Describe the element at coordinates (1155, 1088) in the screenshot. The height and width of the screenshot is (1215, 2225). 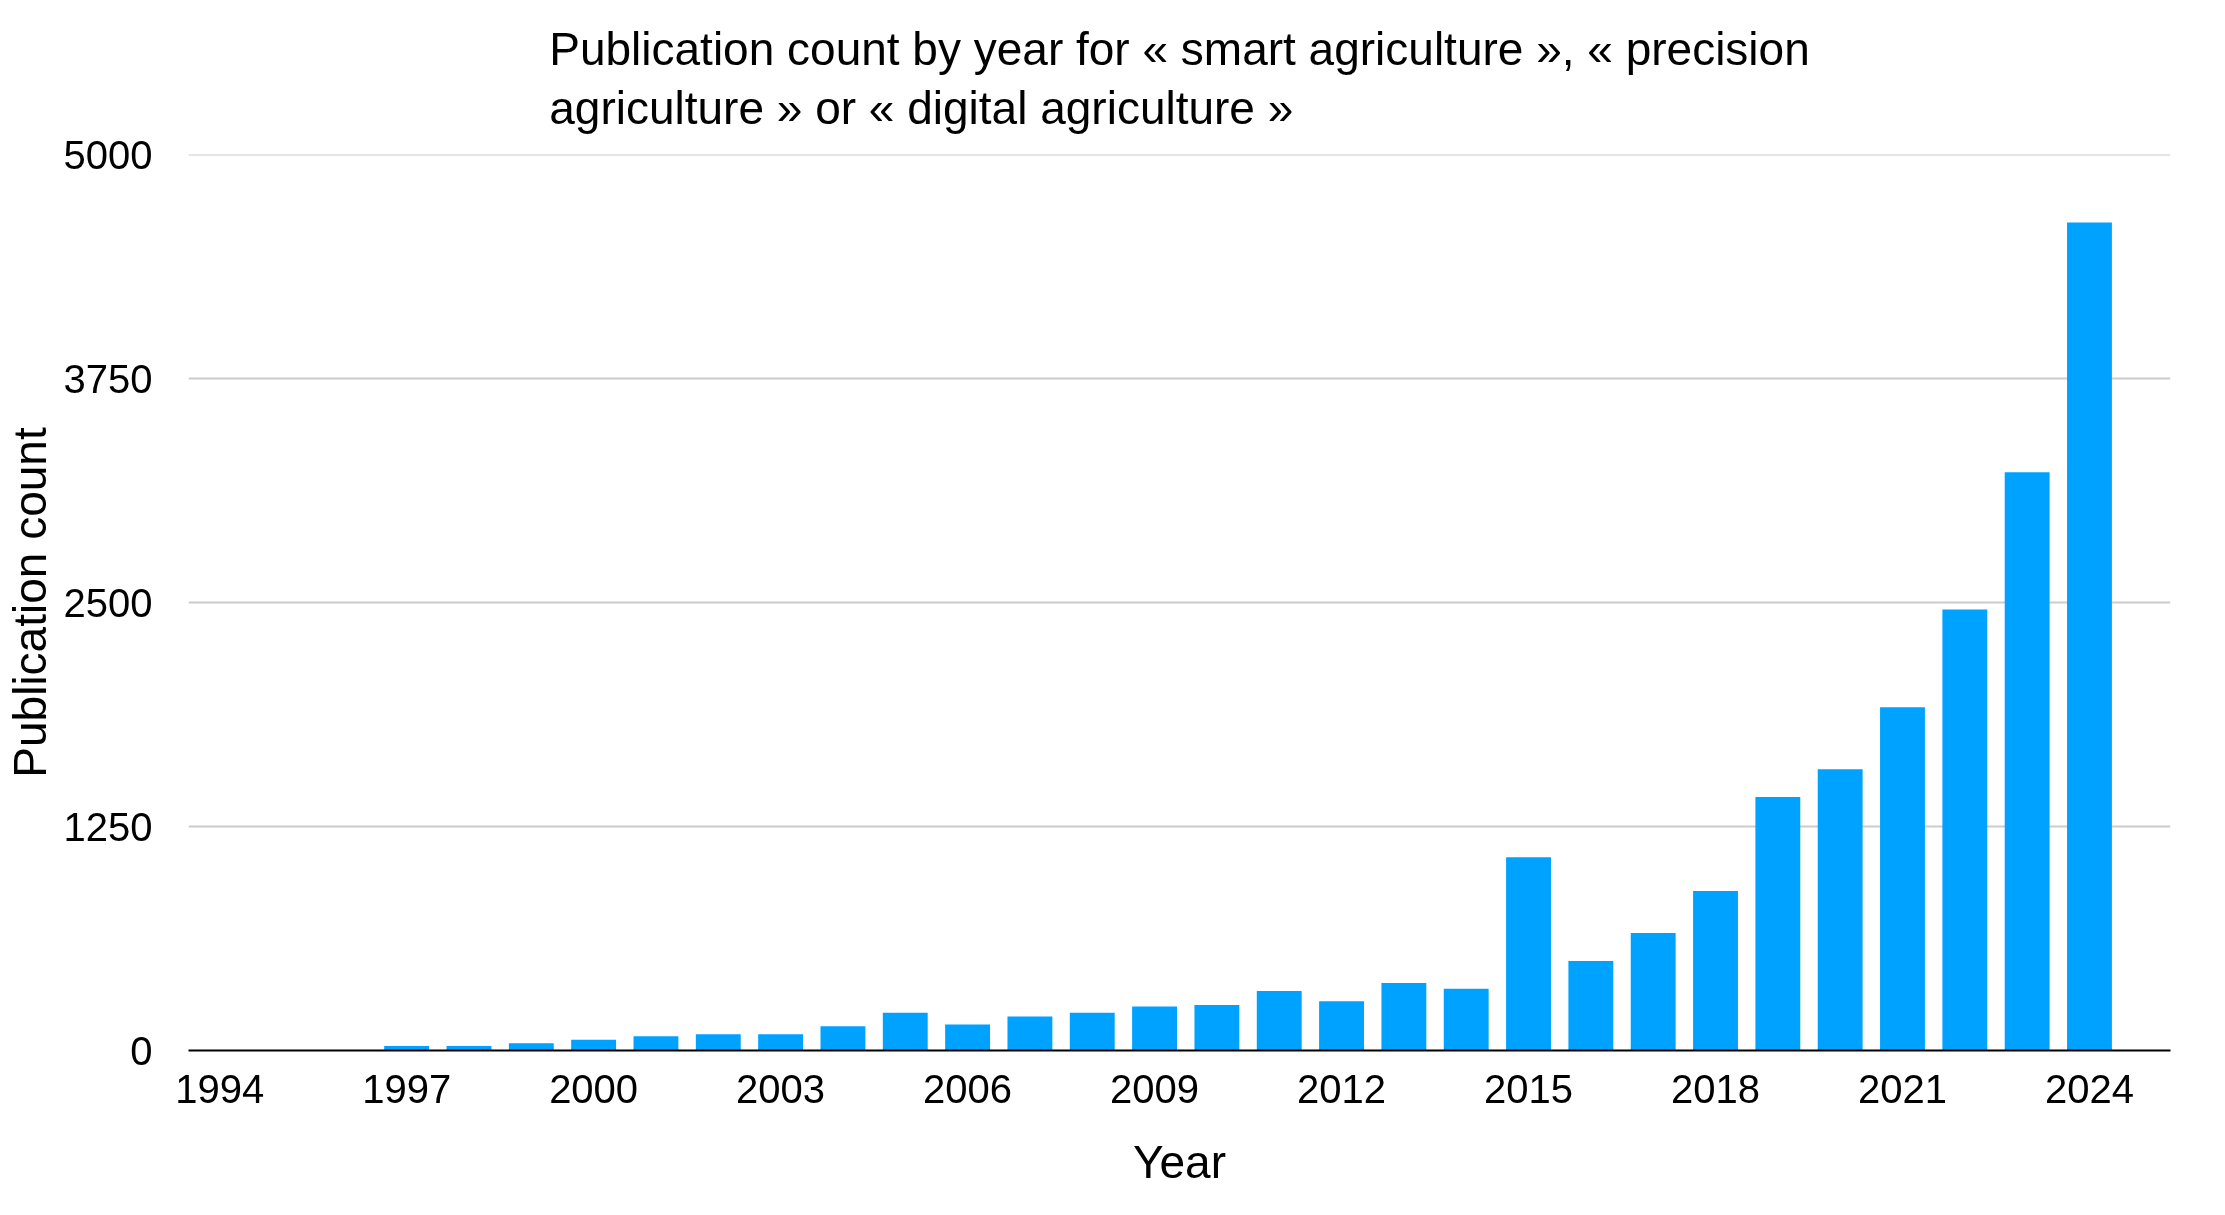
I see `x-tick-label: 2009` at that location.